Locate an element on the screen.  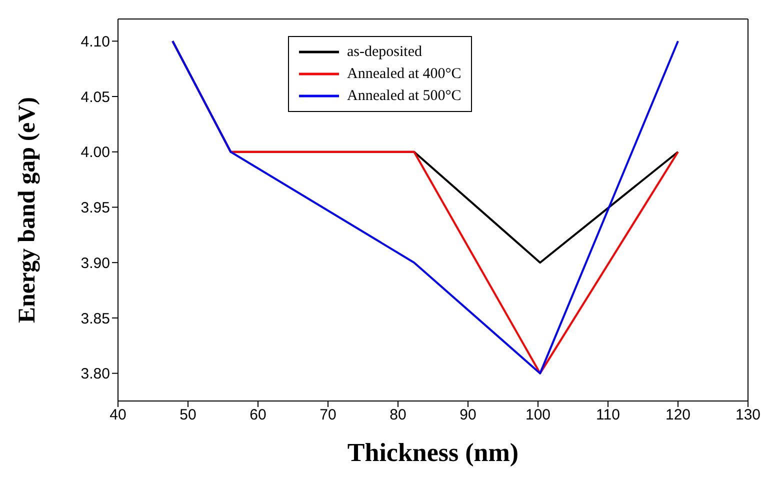
y-tick-label: 4.00 is located at coordinates (95, 153).